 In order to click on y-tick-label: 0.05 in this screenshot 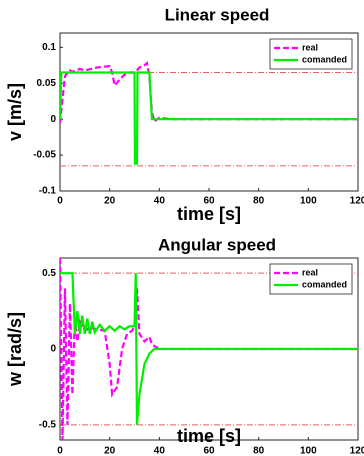, I will do `click(47, 83)`.